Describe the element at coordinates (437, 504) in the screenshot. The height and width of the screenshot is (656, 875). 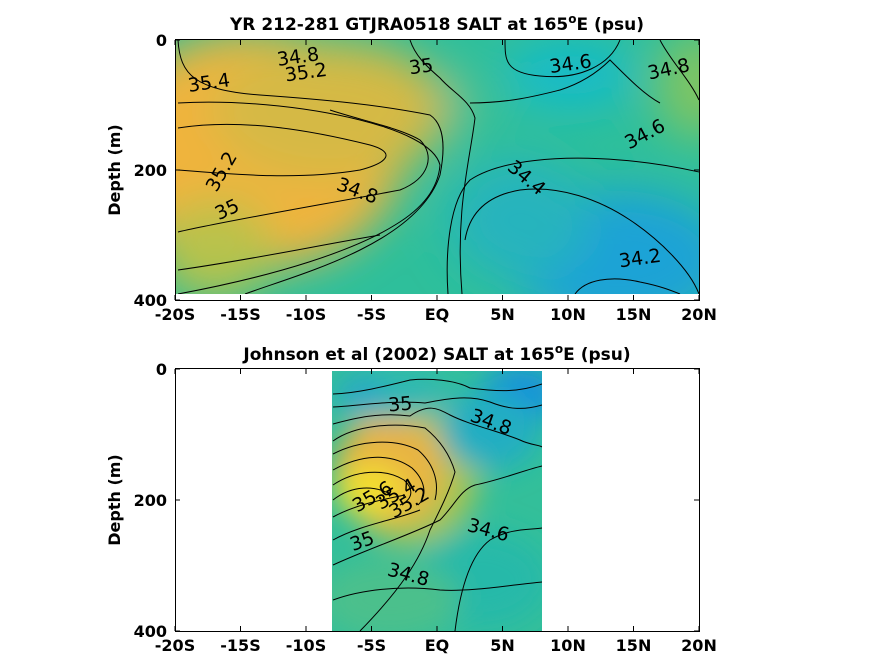
I see `panel-bottom-contours` at that location.